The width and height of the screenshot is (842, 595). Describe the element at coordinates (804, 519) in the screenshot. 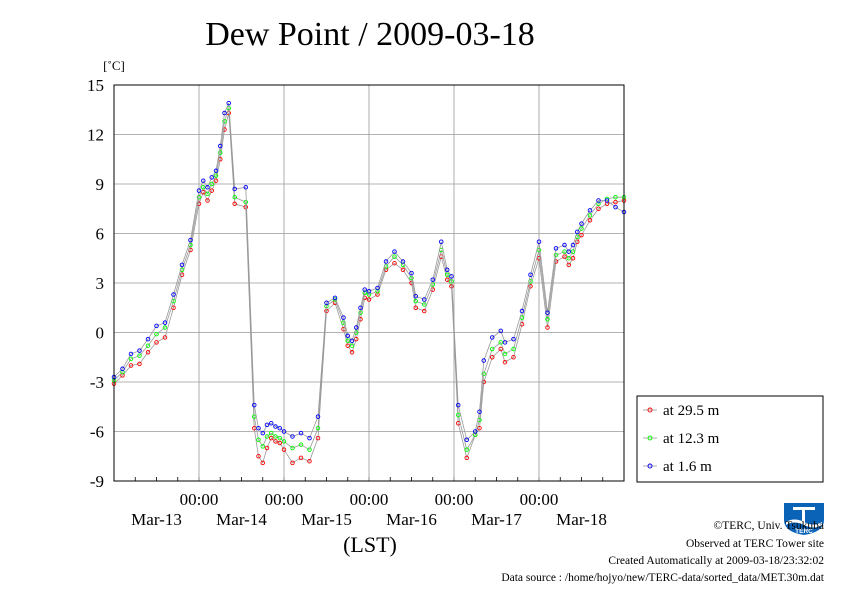

I see `terc-logo: TERC` at that location.